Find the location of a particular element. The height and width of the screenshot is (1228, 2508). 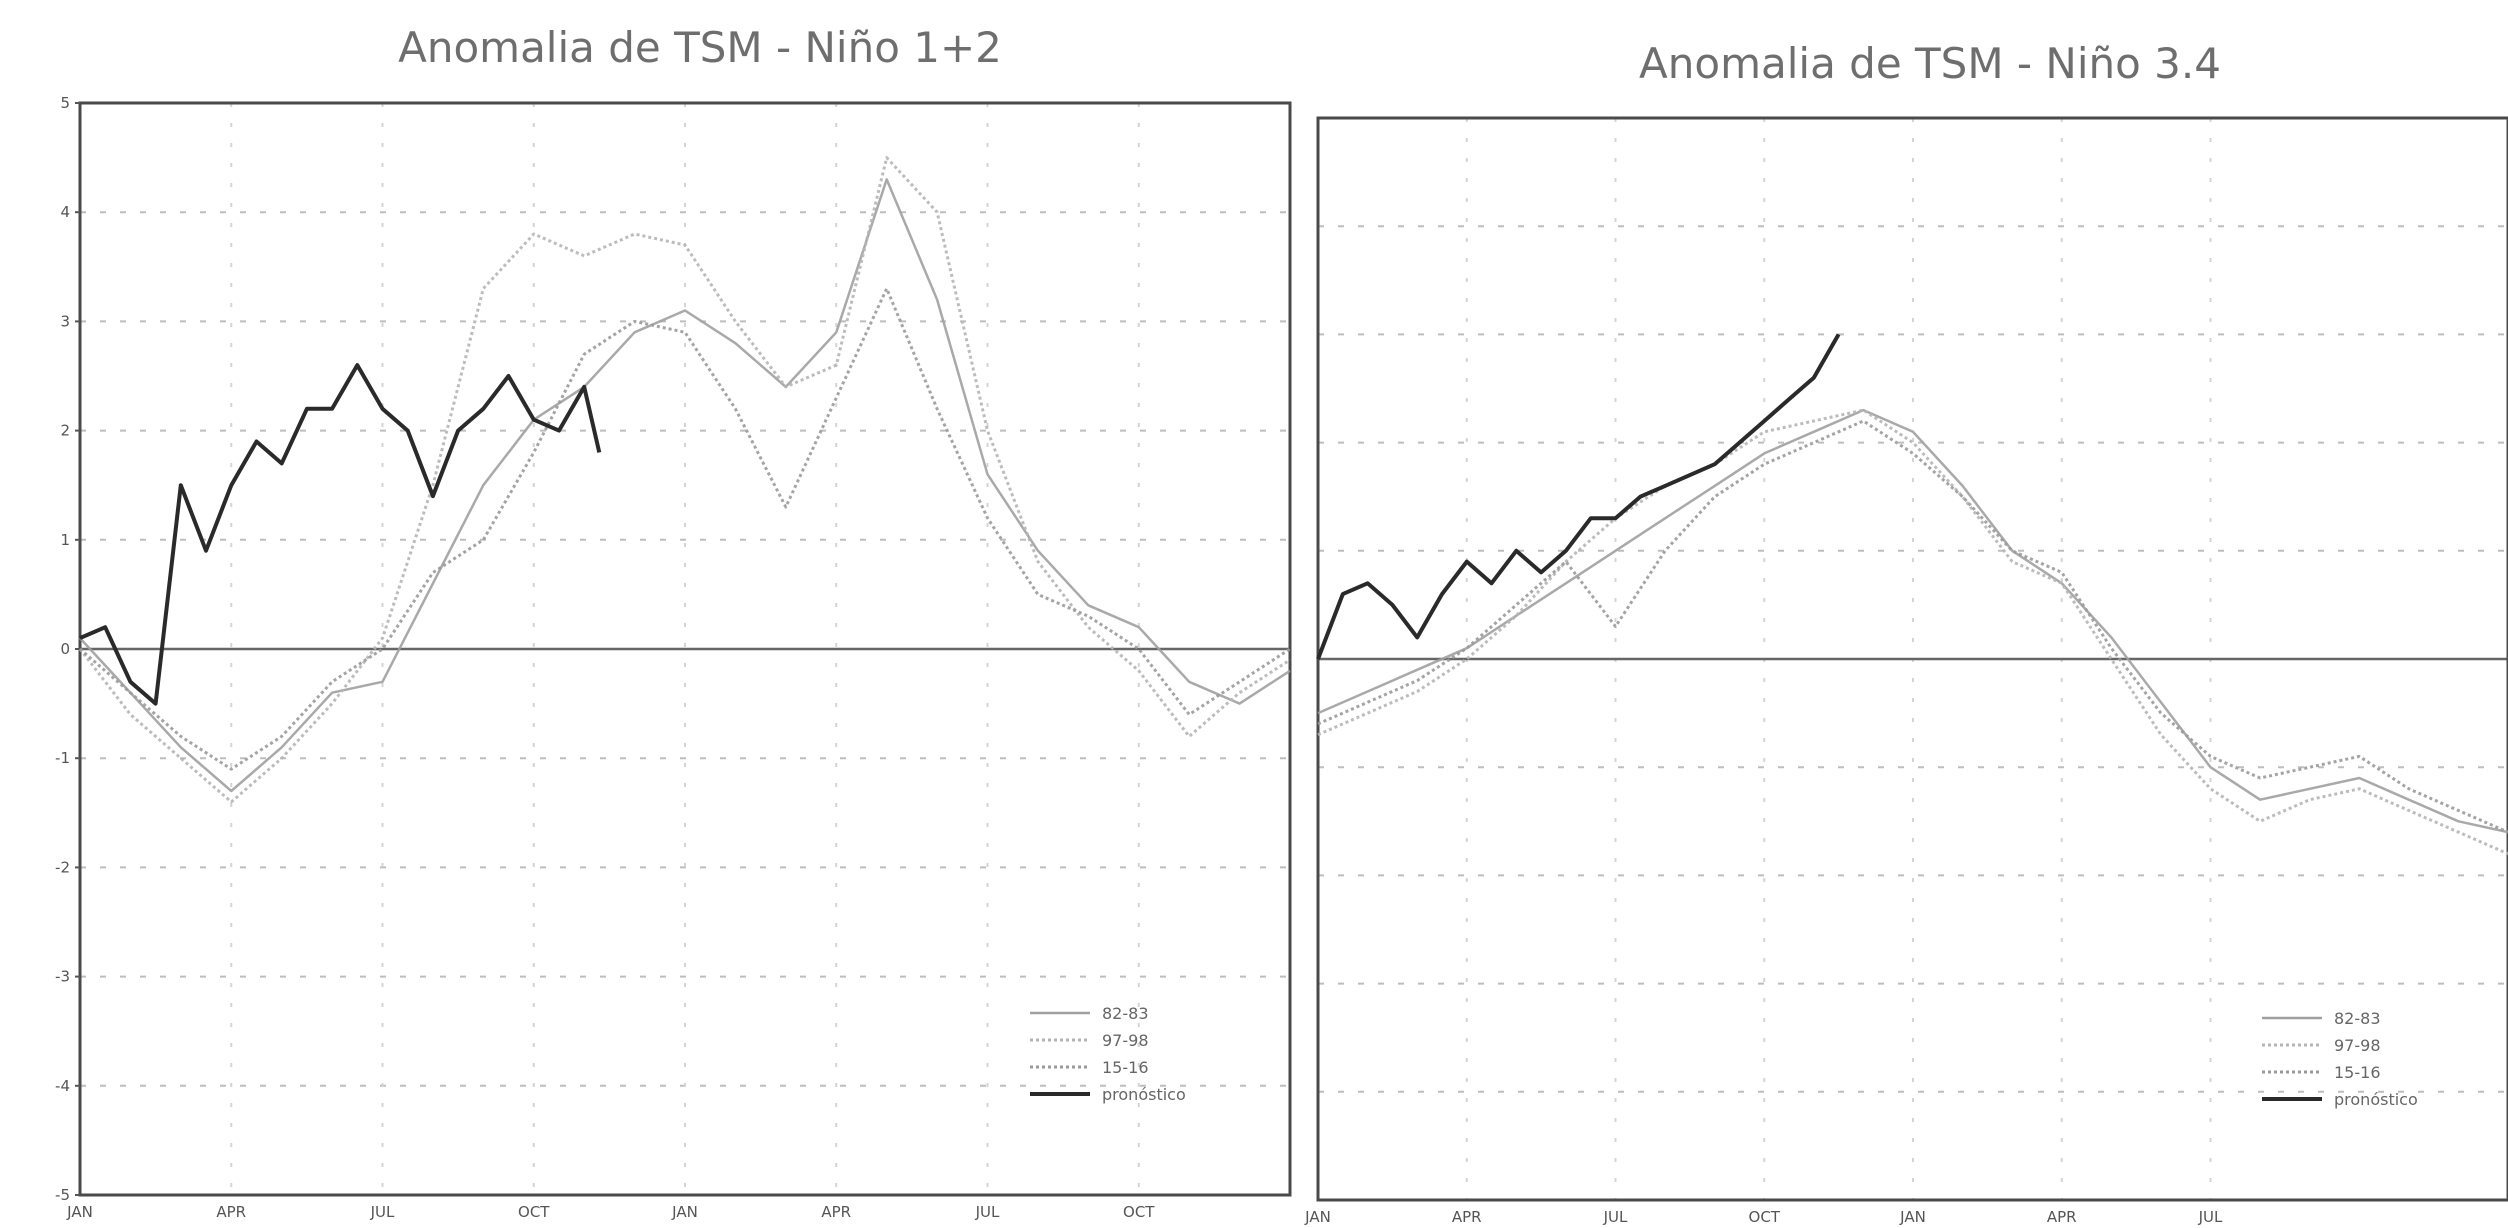

y-tick-label: 3 is located at coordinates (65, 321).